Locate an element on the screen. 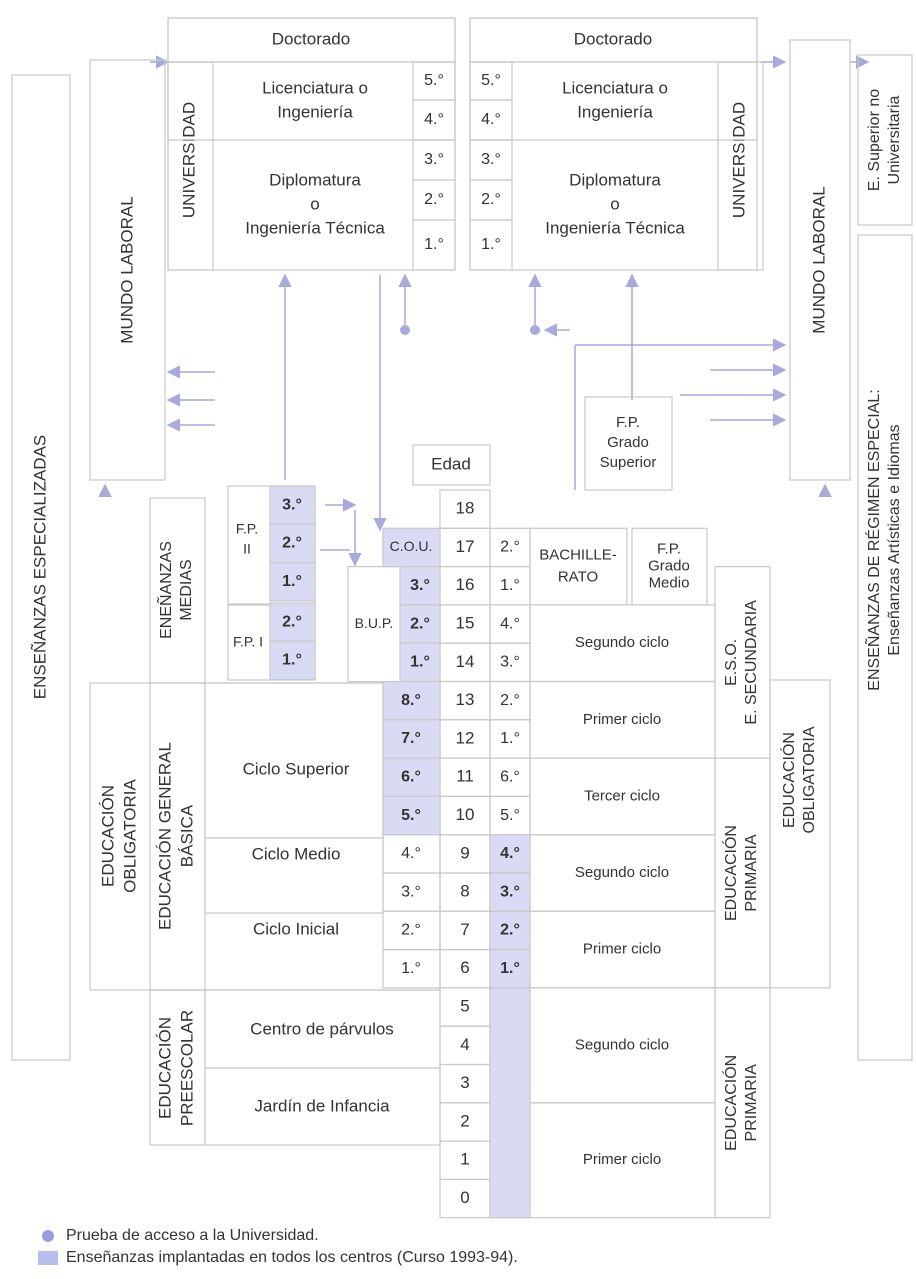 The height and width of the screenshot is (1279, 916). label: 3 is located at coordinates (464, 1082).